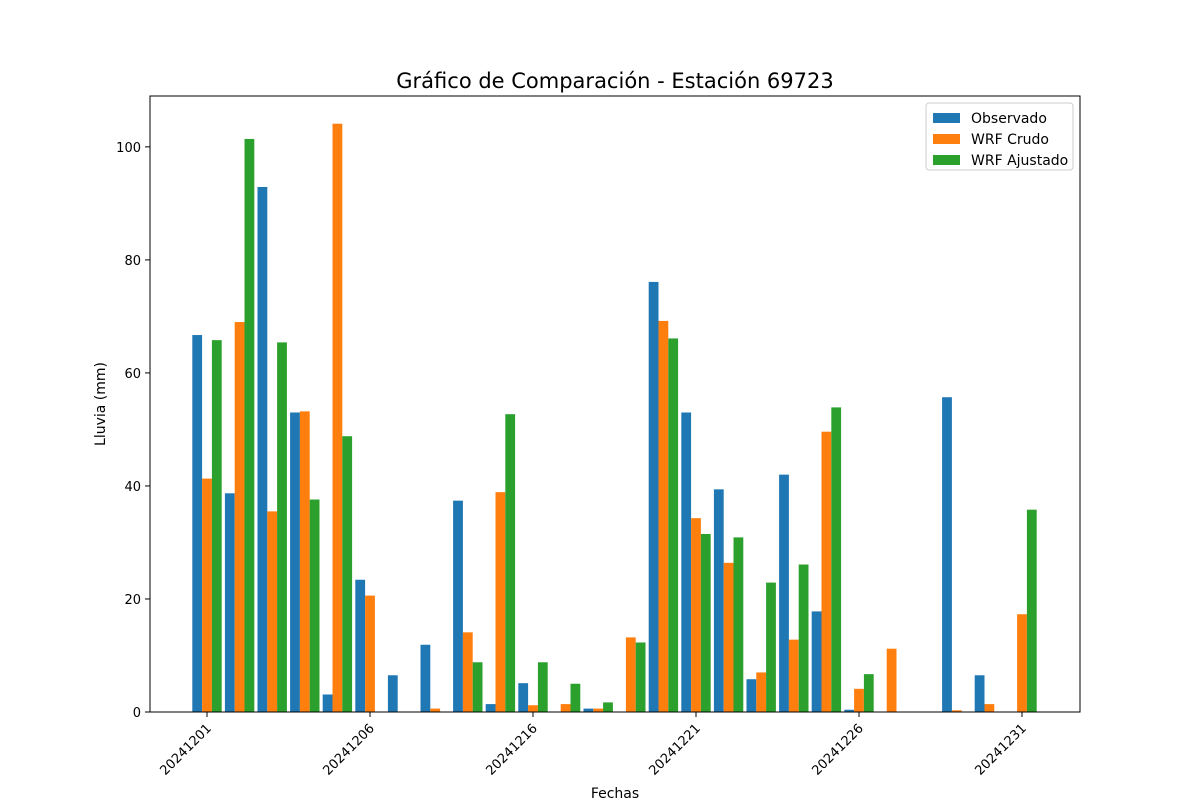  Describe the element at coordinates (615, 793) in the screenshot. I see `x-axis-title: Fechas` at that location.